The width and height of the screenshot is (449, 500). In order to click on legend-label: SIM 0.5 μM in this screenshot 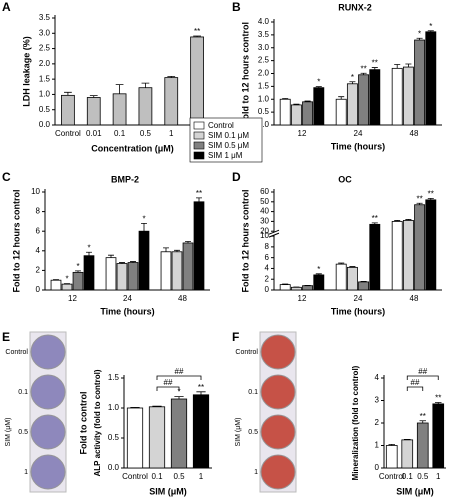, I will do `click(228, 145)`.